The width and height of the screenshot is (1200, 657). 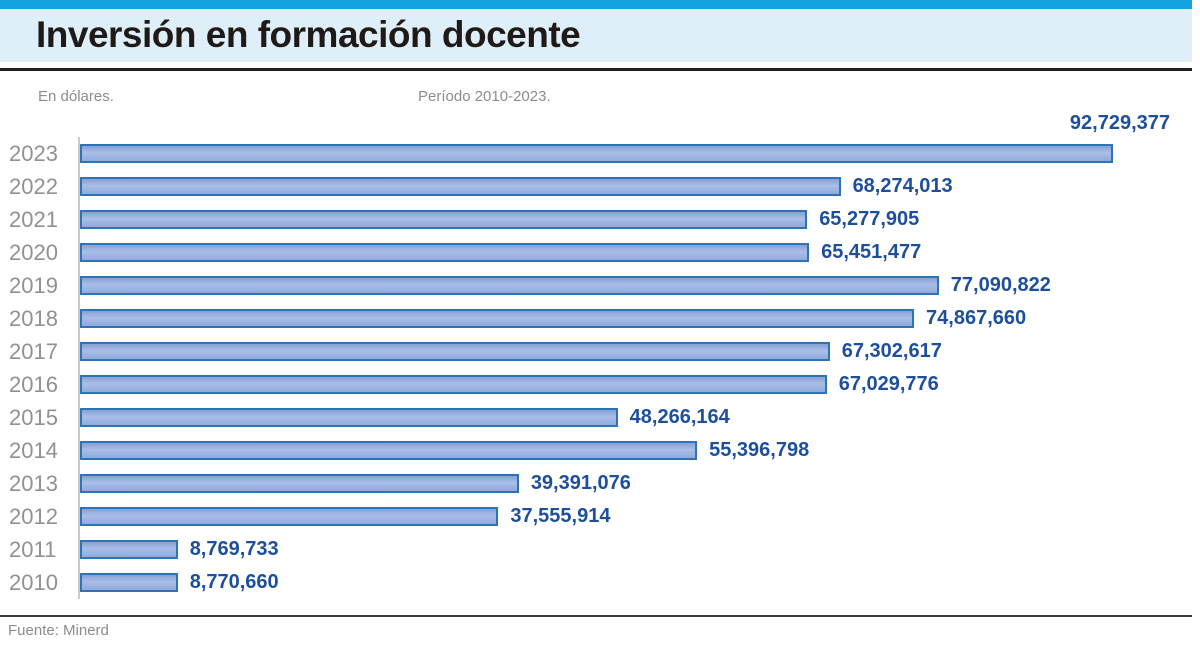 I want to click on bar-2021, so click(x=444, y=219).